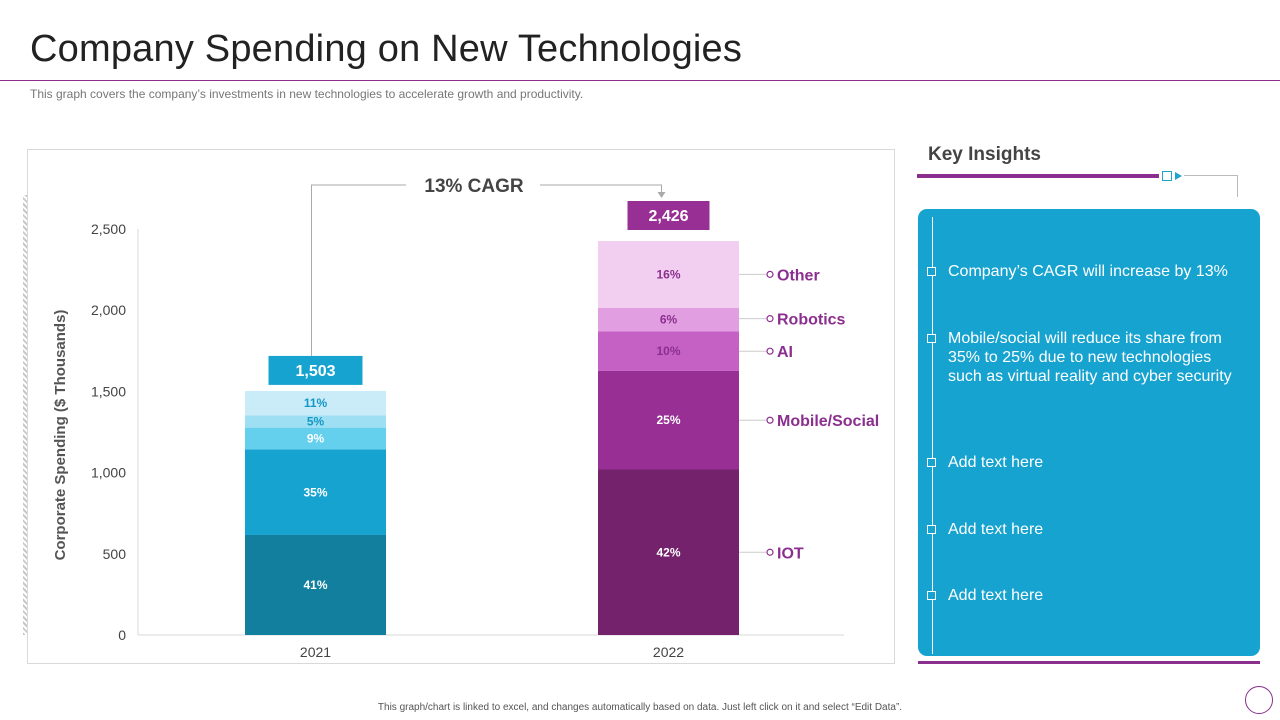 The height and width of the screenshot is (720, 1280). What do you see at coordinates (1211, 186) in the screenshot?
I see `connector-line` at bounding box center [1211, 186].